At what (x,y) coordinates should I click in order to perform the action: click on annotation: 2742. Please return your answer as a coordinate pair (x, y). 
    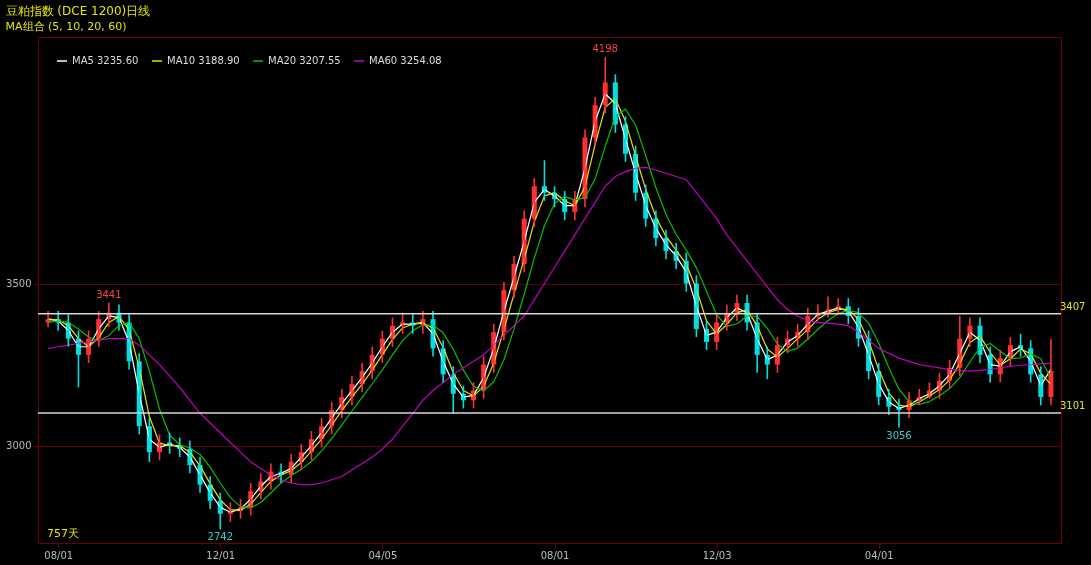
    Looking at the image, I should click on (220, 537).